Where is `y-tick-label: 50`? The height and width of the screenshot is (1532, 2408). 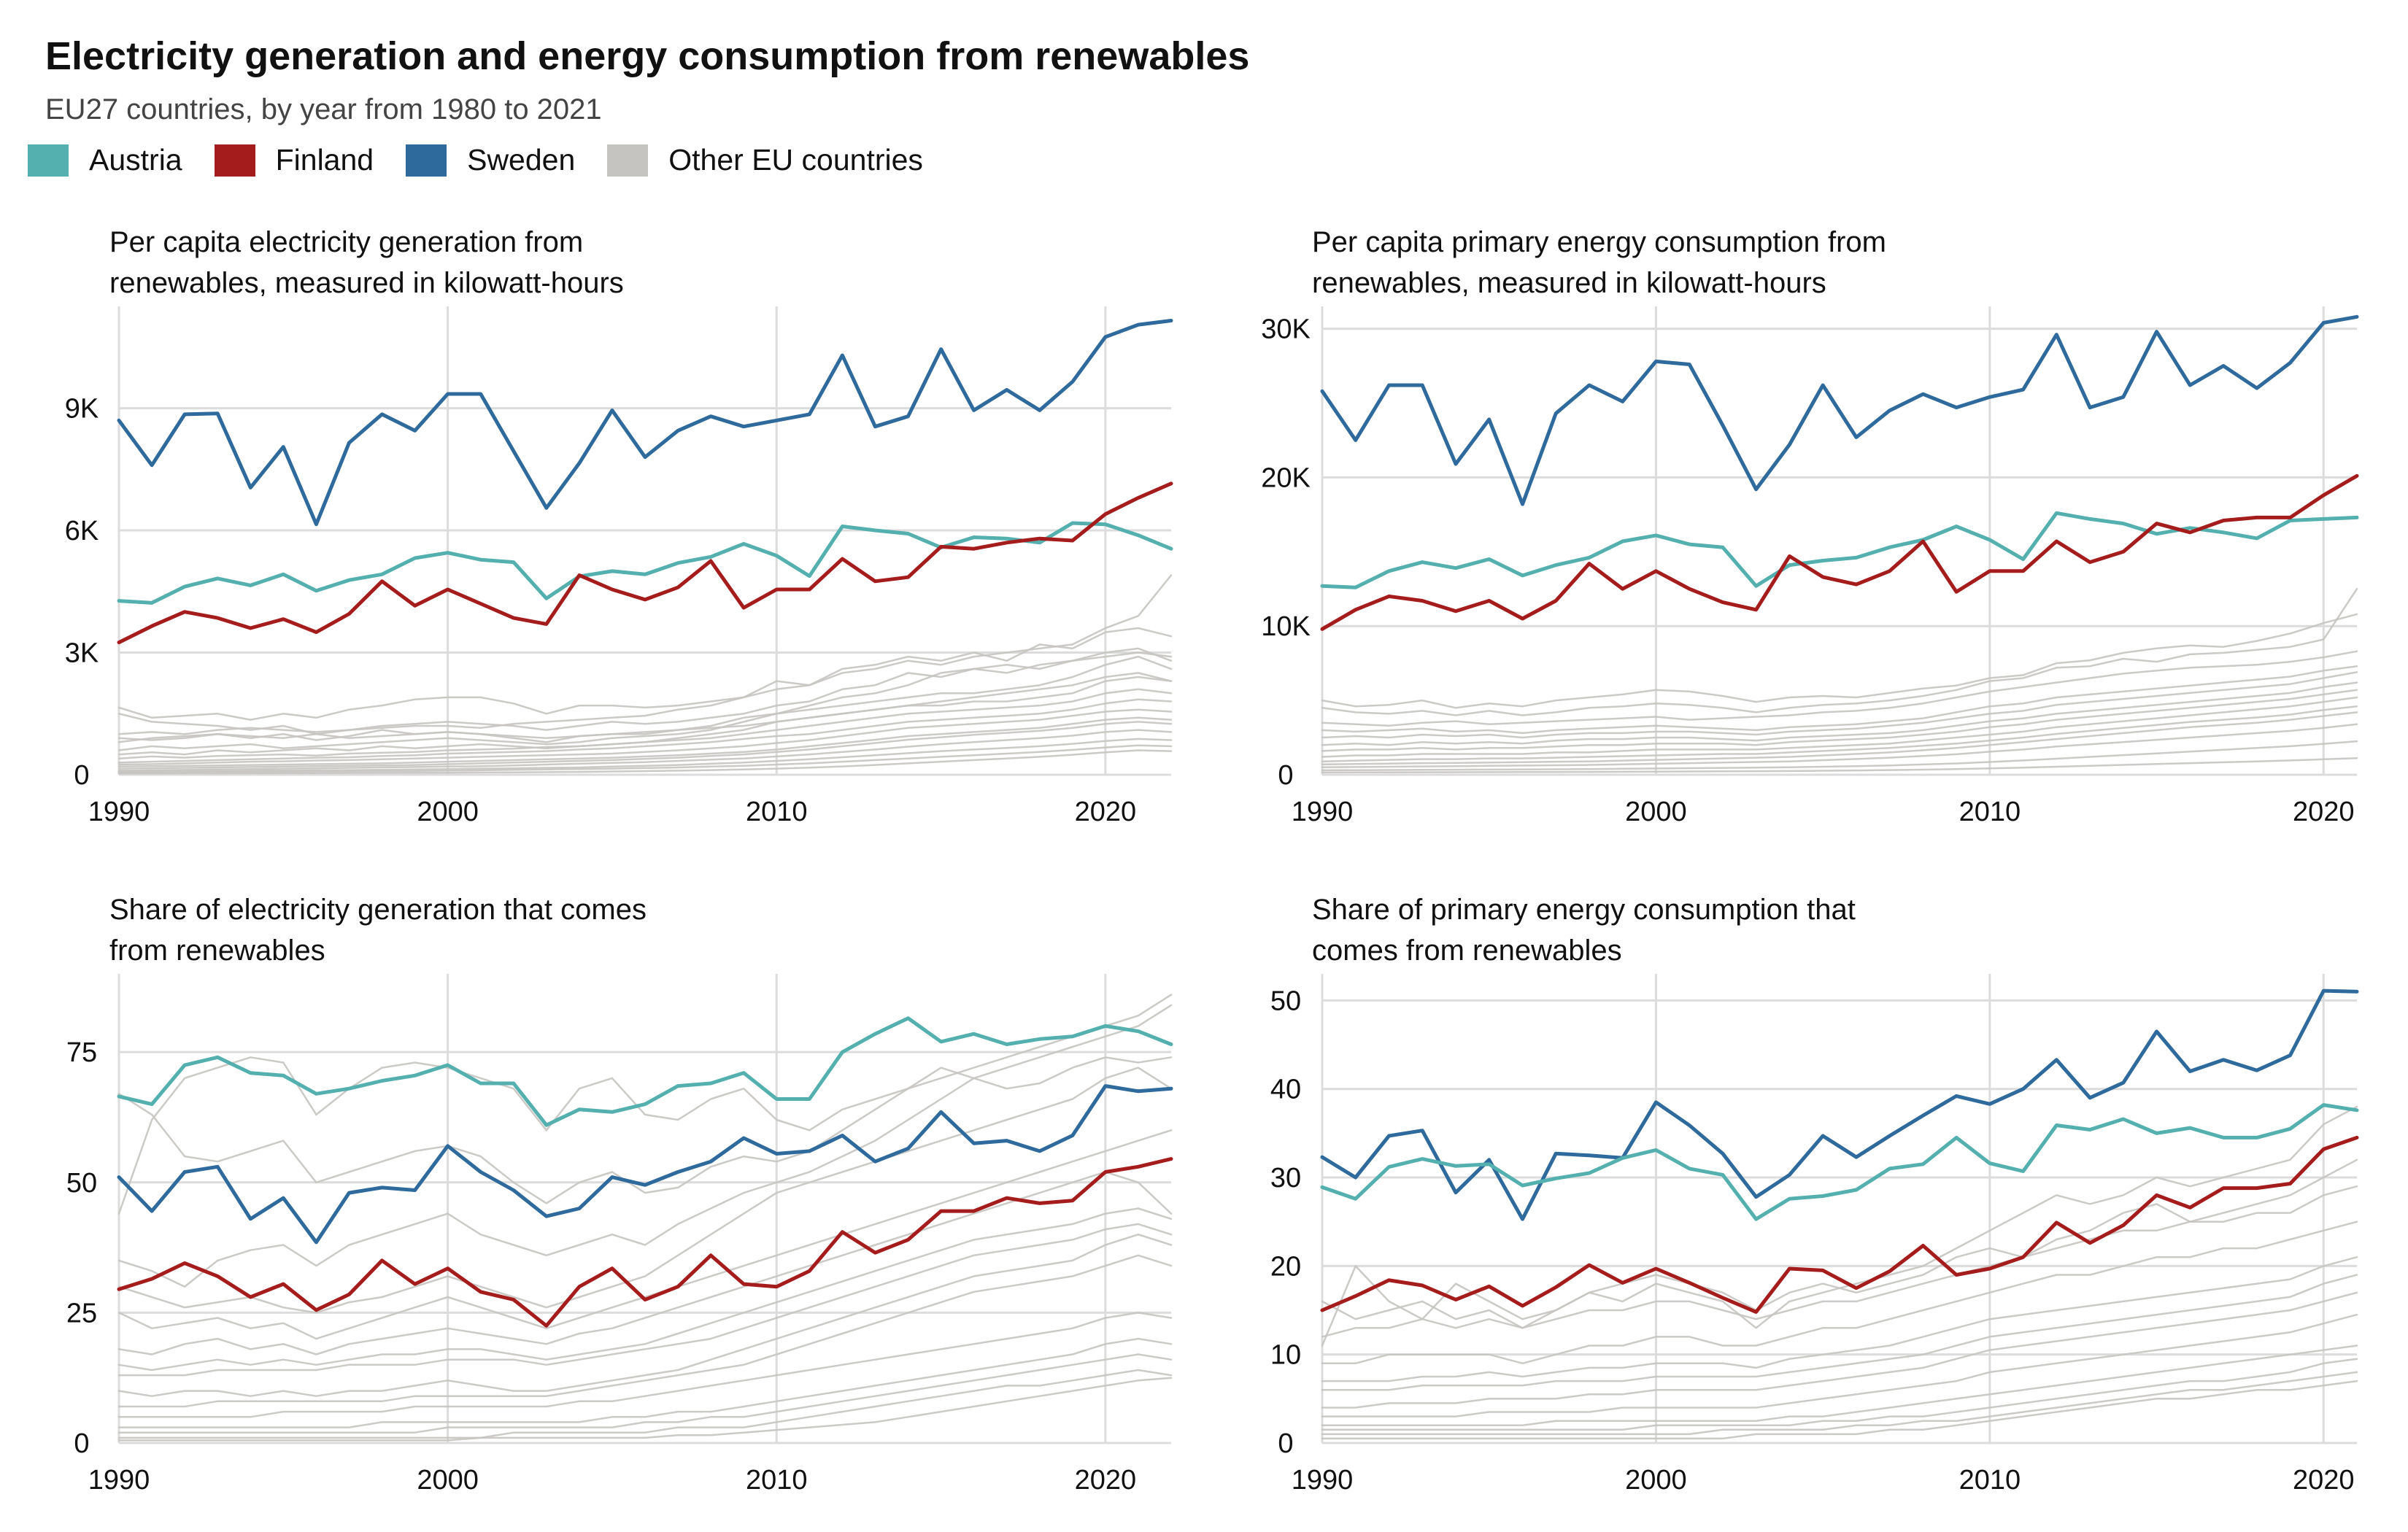
y-tick-label: 50 is located at coordinates (1285, 1001).